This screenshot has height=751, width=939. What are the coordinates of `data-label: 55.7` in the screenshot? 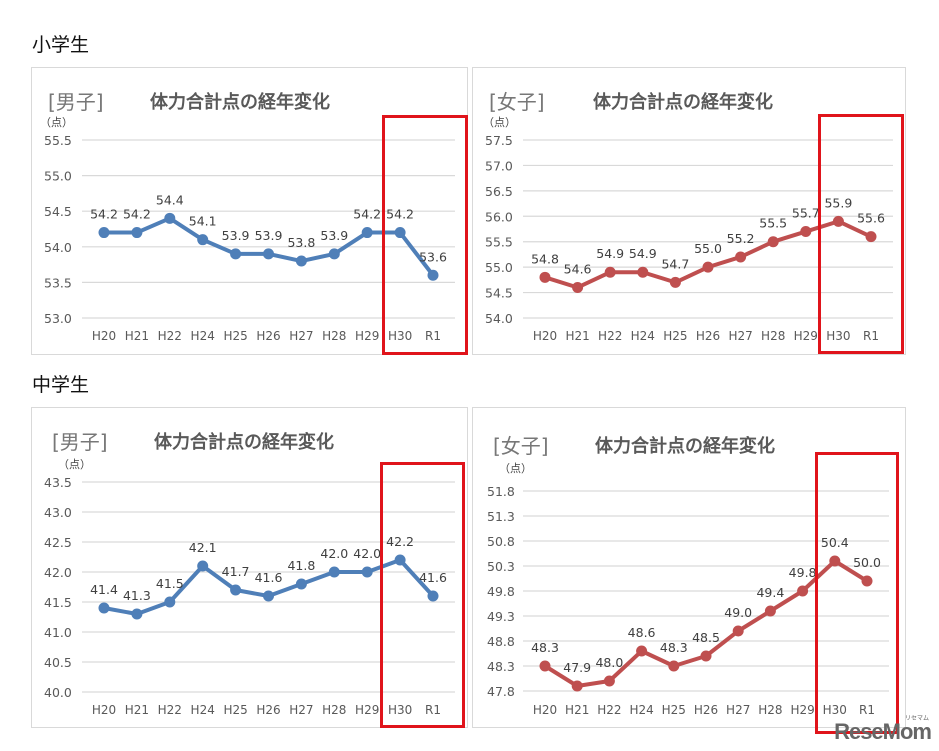 It's located at (806, 213).